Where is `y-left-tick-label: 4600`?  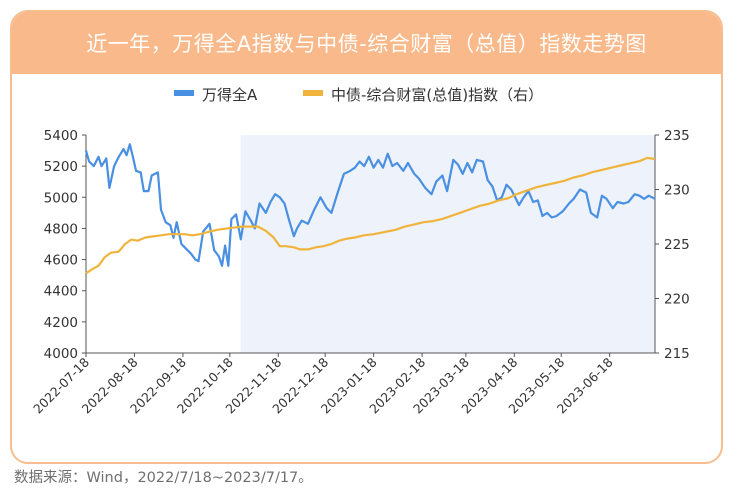 y-left-tick-label: 4600 is located at coordinates (61, 261).